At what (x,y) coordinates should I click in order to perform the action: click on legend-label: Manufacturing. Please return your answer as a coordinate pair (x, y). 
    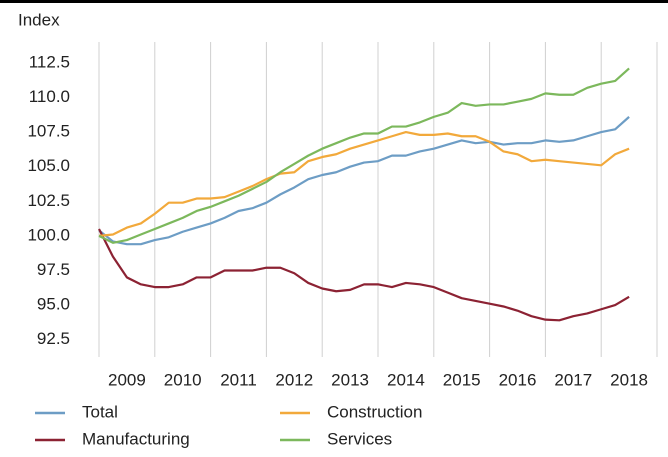
    Looking at the image, I should click on (136, 438).